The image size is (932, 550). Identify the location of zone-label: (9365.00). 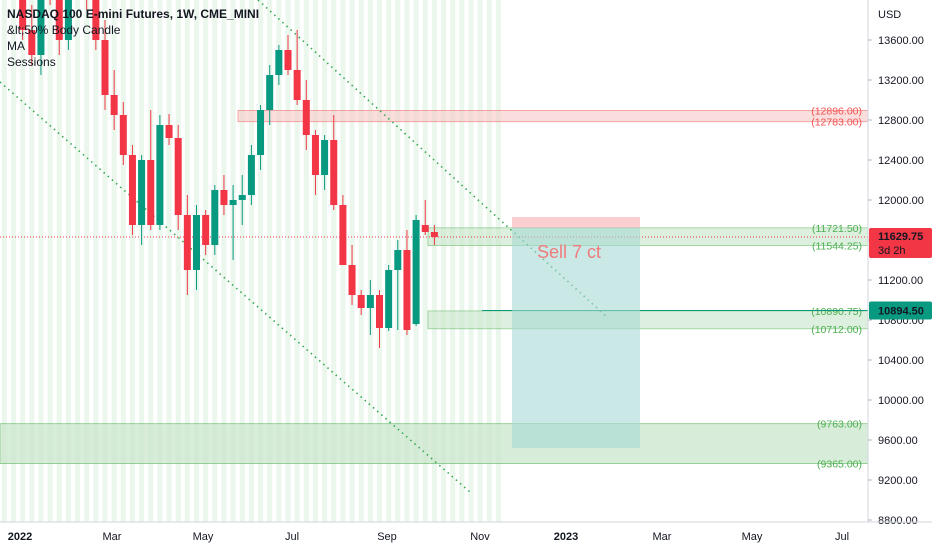
(839, 465).